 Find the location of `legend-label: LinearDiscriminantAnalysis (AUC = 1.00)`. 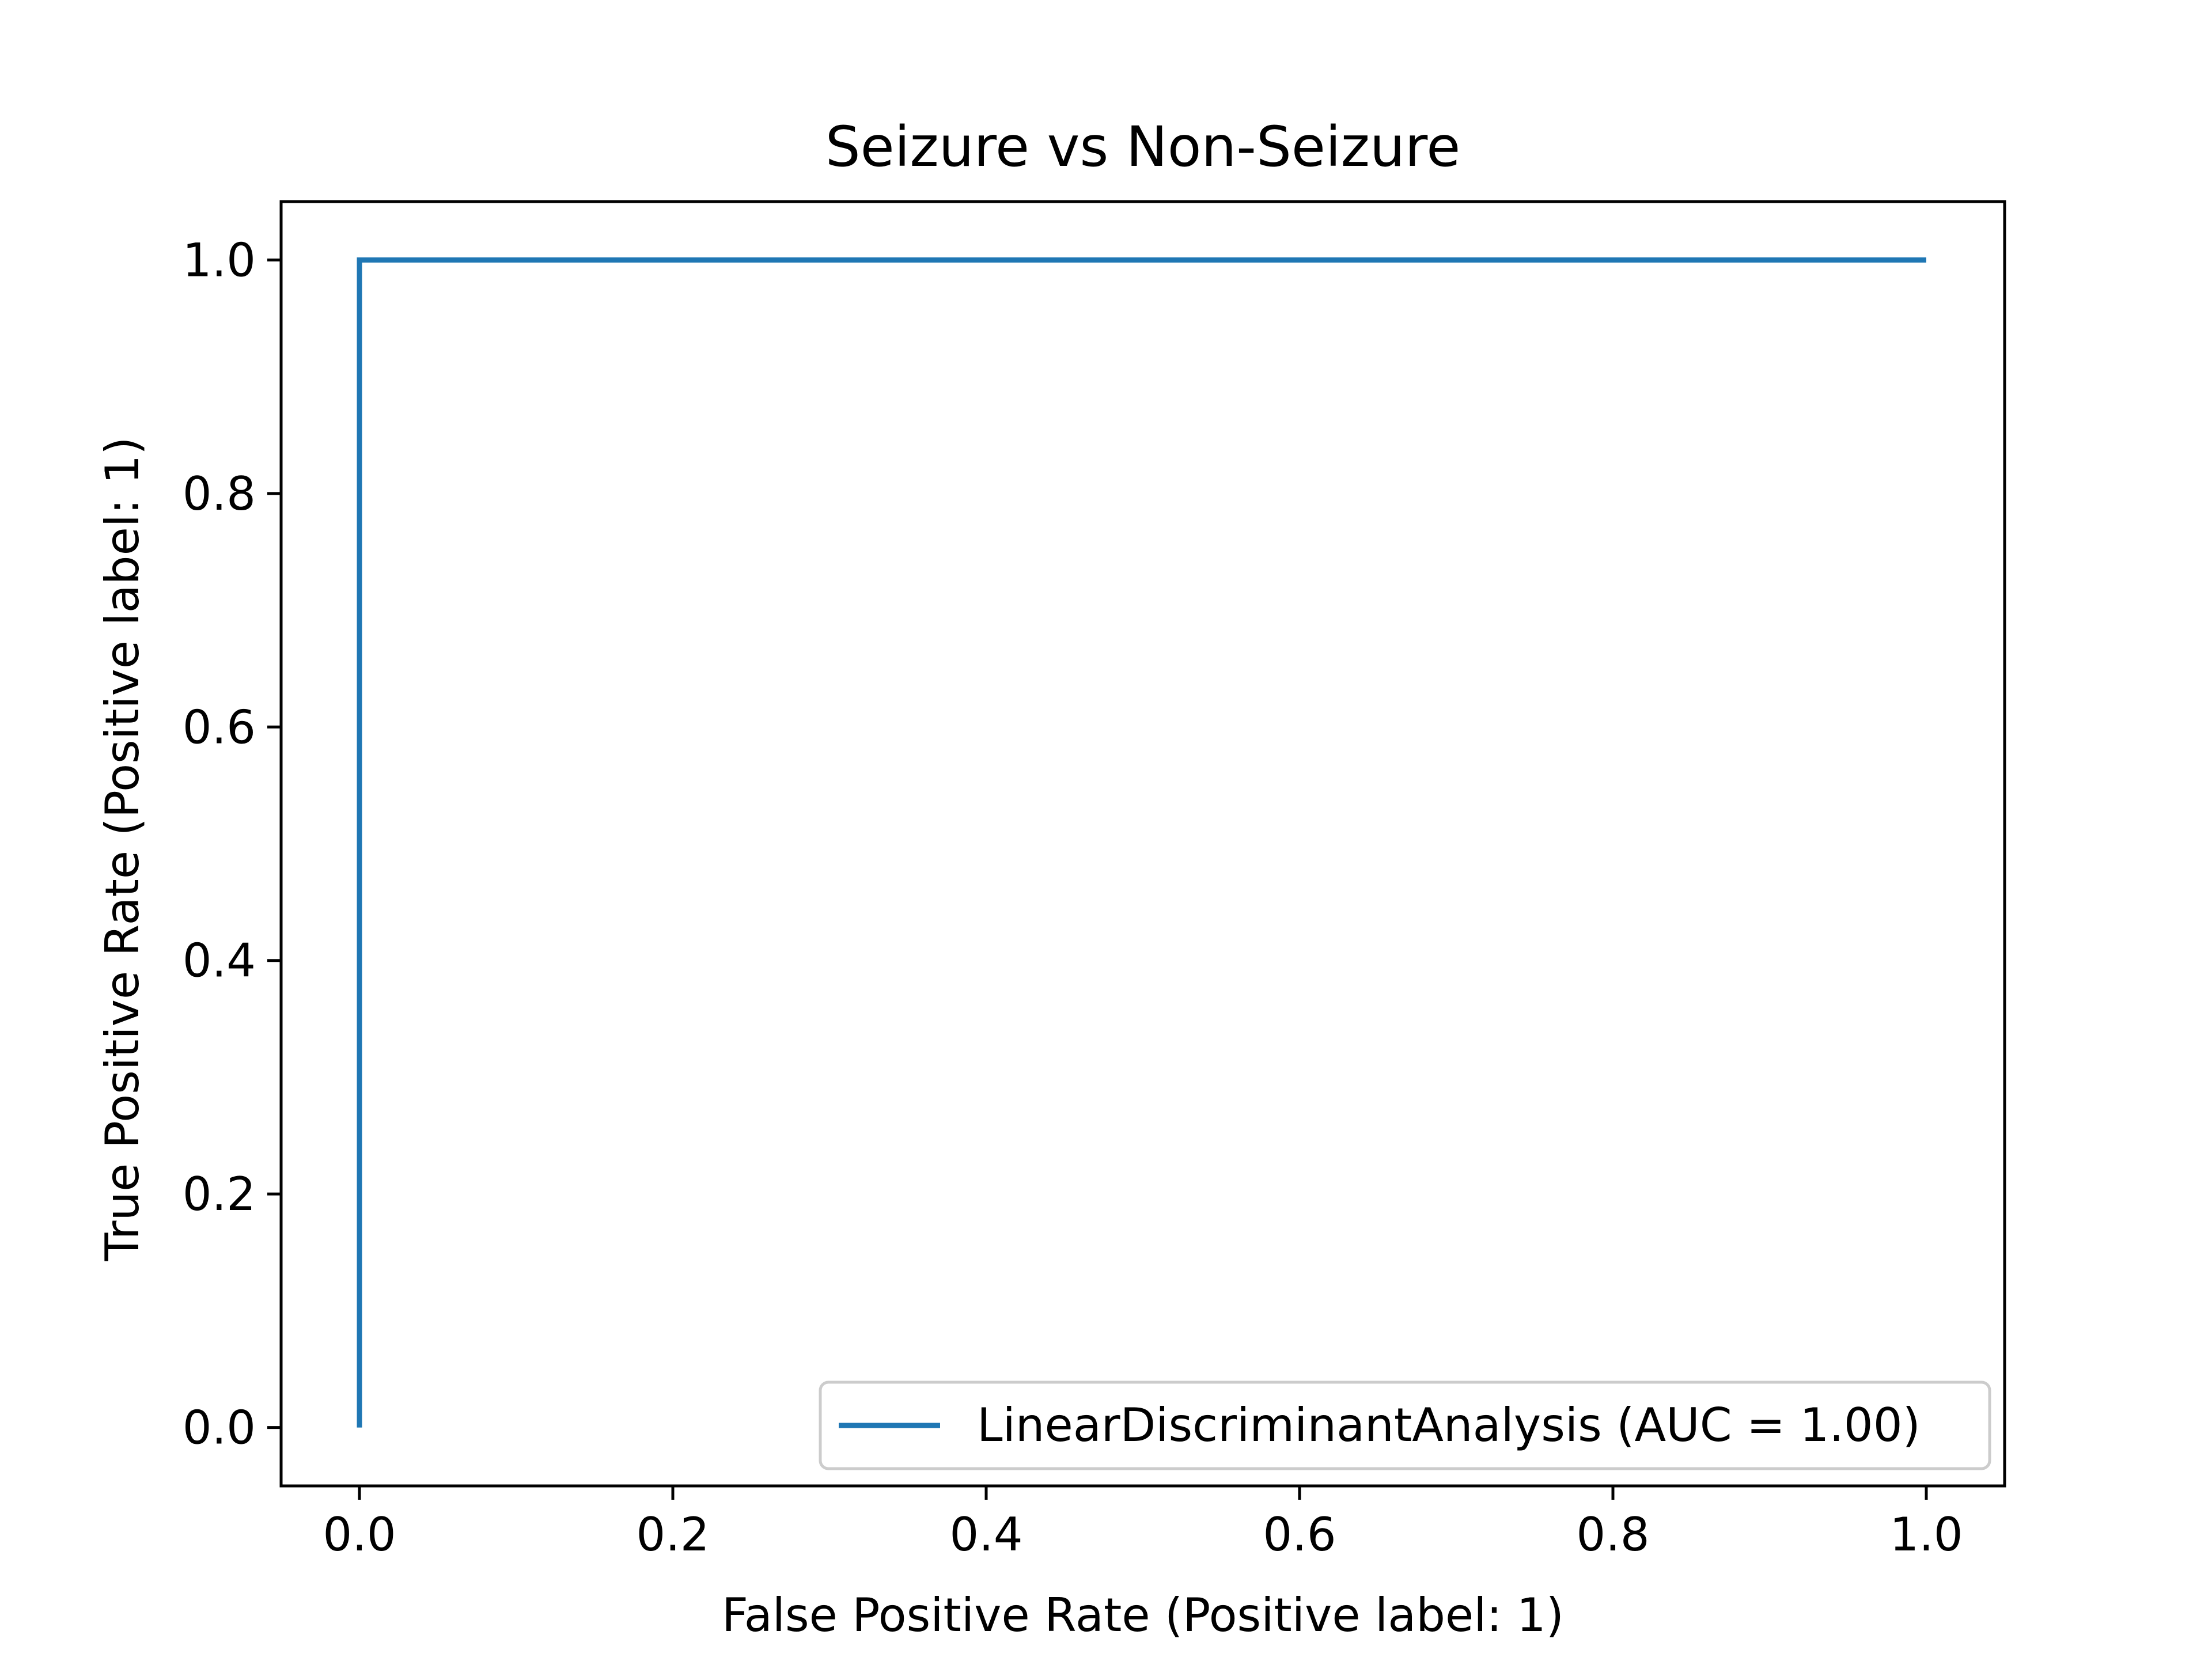

legend-label: LinearDiscriminantAnalysis (AUC = 1.00) is located at coordinates (1449, 1425).